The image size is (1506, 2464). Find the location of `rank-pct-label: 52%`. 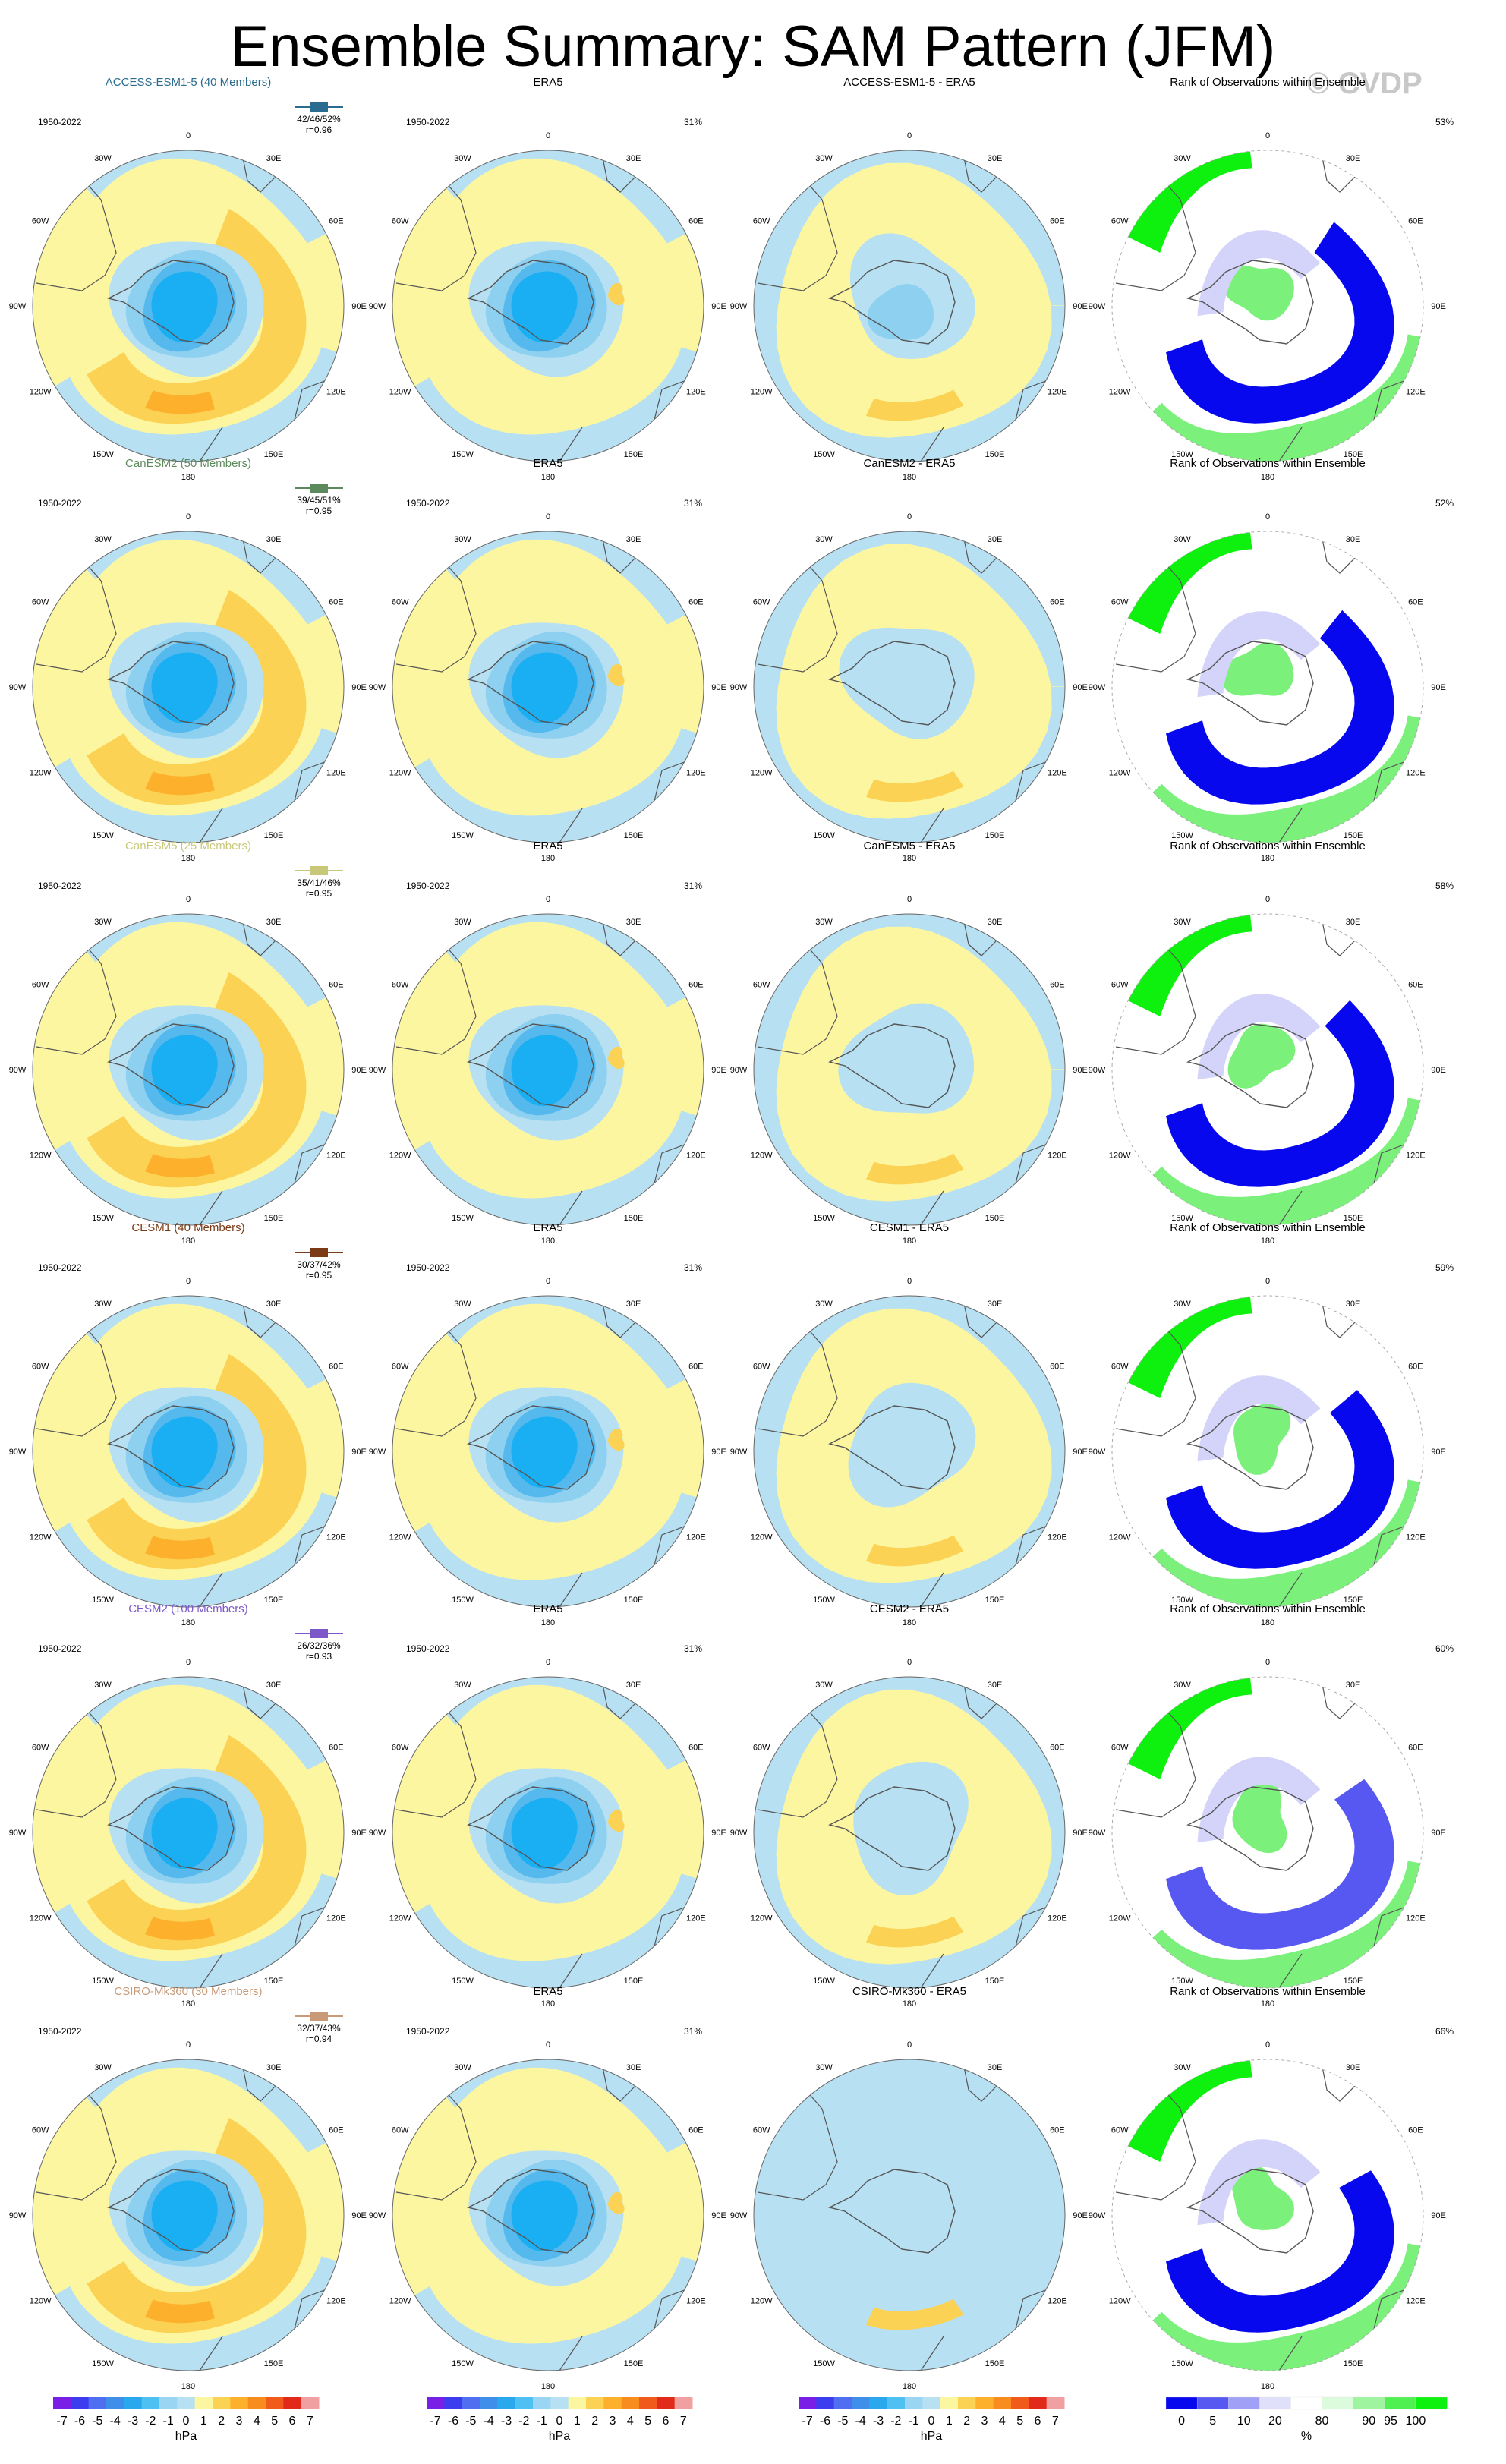

rank-pct-label: 52% is located at coordinates (1444, 504).